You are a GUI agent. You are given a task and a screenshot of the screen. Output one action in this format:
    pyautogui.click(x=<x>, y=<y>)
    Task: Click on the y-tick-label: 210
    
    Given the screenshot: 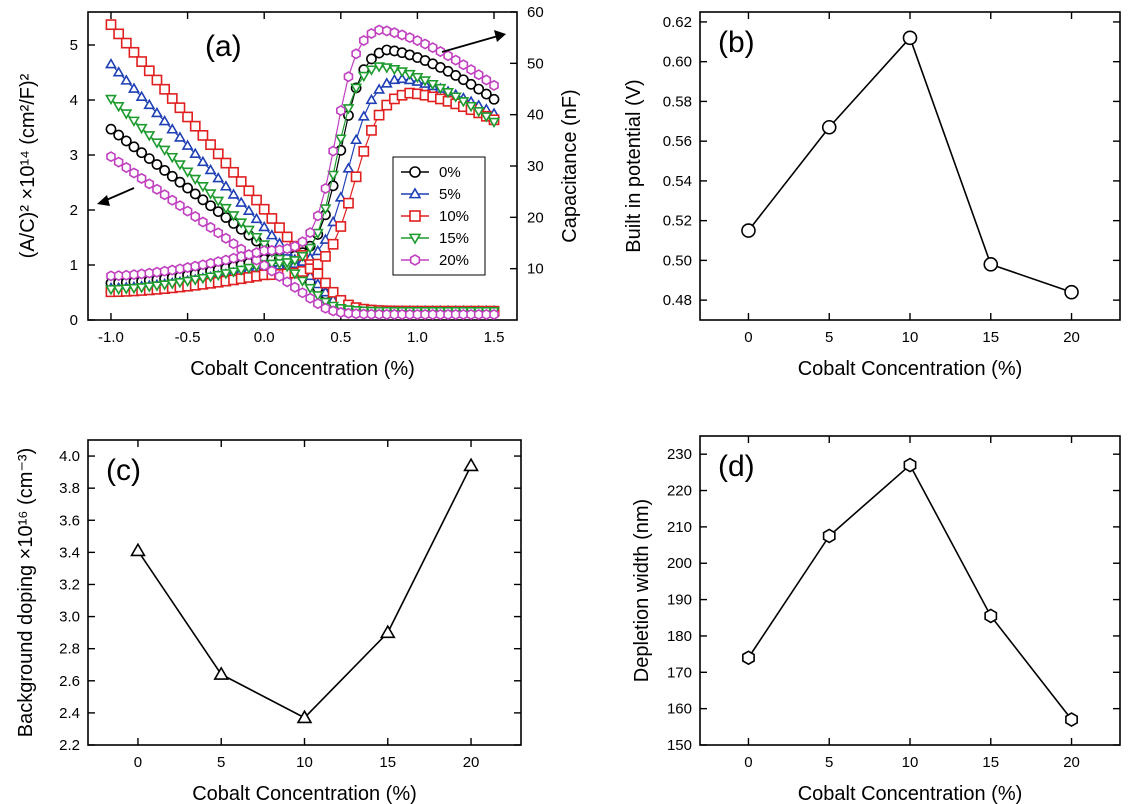 What is the action you would take?
    pyautogui.click(x=679, y=527)
    